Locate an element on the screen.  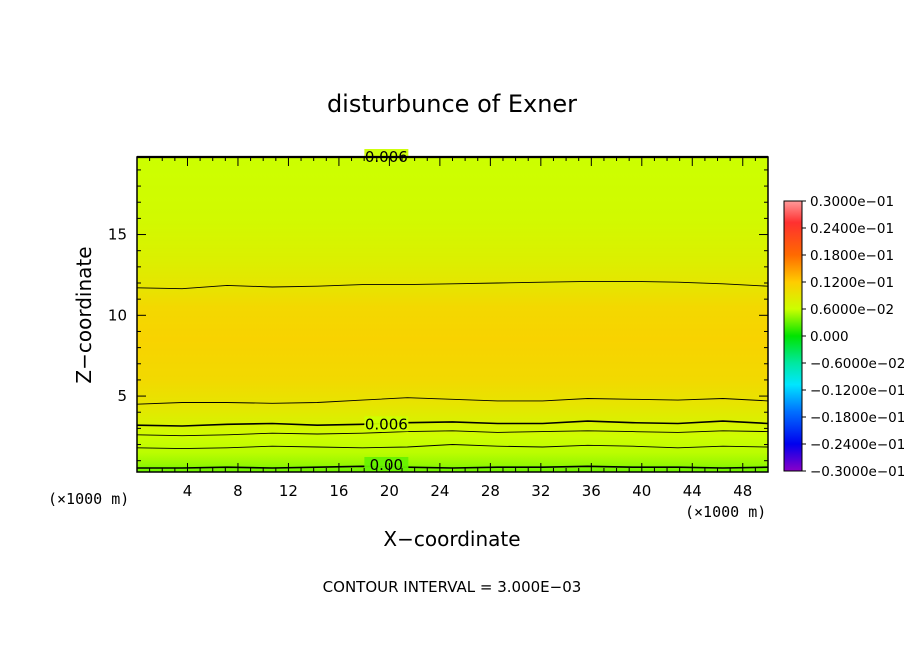
contour-label: 0.006 is located at coordinates (386, 424).